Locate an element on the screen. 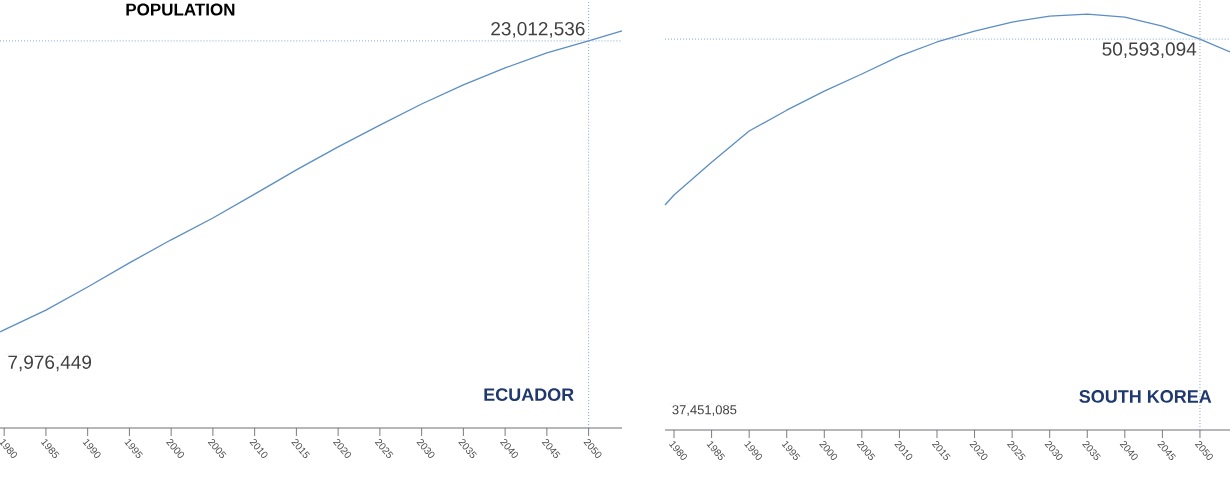  annotation: 50,593,094 is located at coordinates (1149, 50).